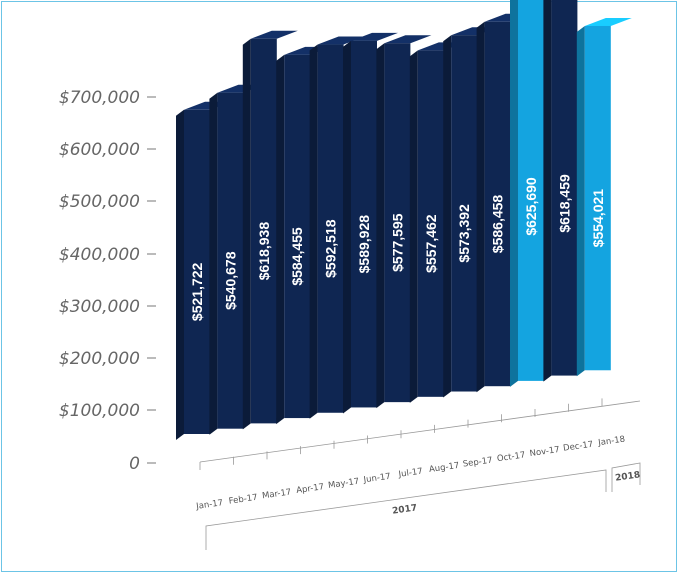  What do you see at coordinates (544, 452) in the screenshot?
I see `x-tick-label: Nov-17` at bounding box center [544, 452].